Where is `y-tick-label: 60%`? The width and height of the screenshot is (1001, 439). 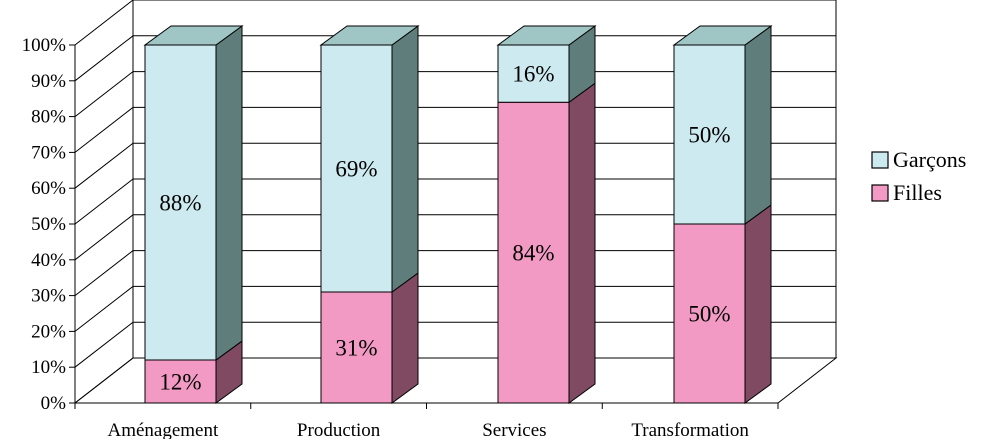
y-tick-label: 60% is located at coordinates (48, 188).